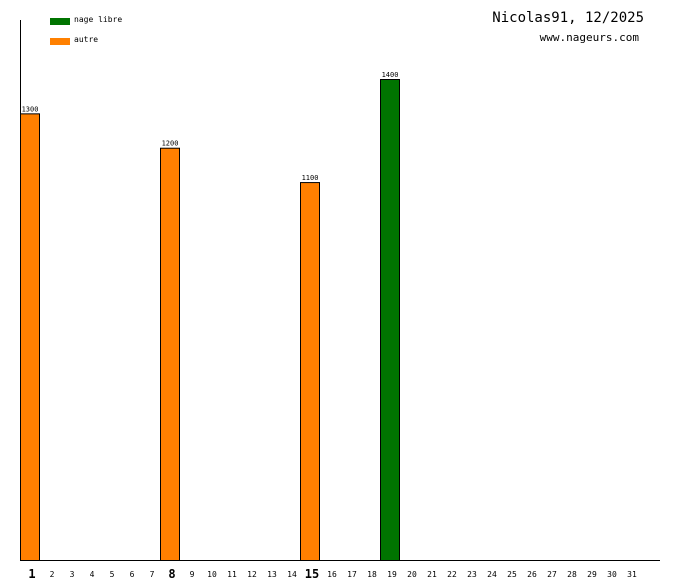 Image resolution: width=680 pixels, height=580 pixels. What do you see at coordinates (452, 574) in the screenshot?
I see `x-tick-label-22: 22` at bounding box center [452, 574].